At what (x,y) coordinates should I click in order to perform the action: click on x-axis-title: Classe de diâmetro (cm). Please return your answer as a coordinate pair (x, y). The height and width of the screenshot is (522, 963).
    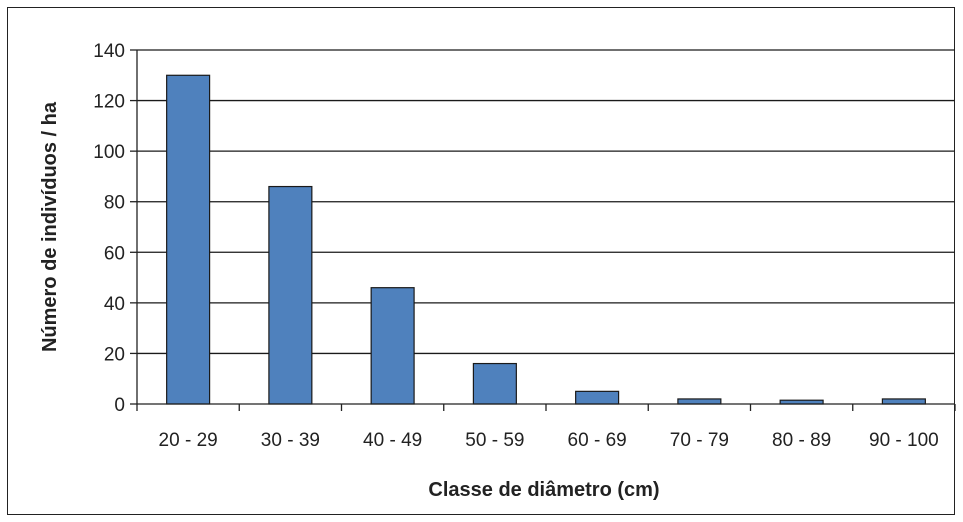
    Looking at the image, I should click on (543, 490).